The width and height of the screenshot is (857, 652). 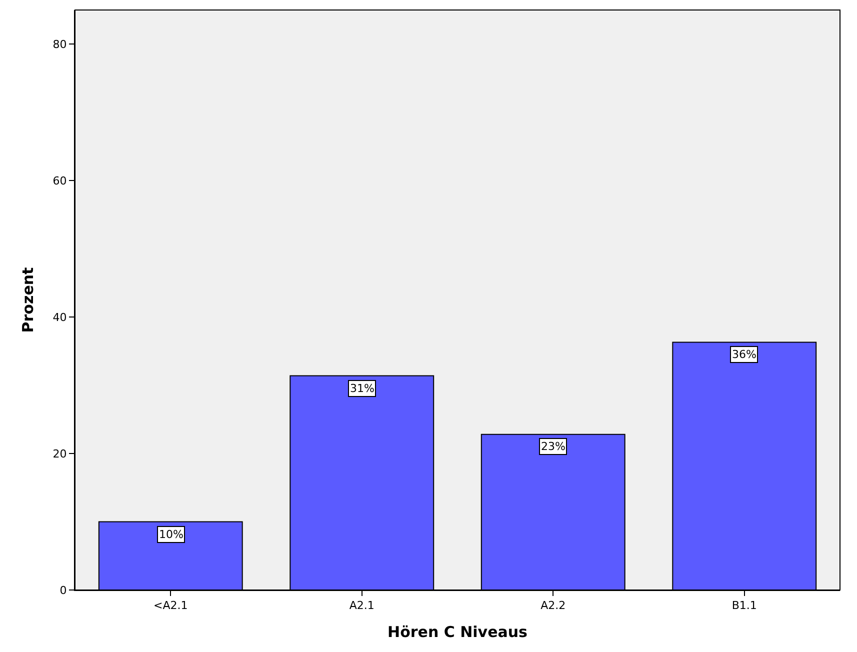 I want to click on x-axis-title: Hören C Niveaus, so click(x=458, y=632).